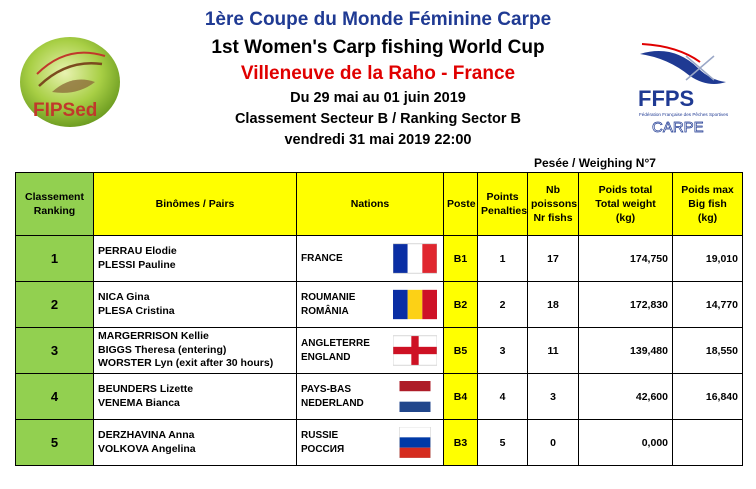 Image resolution: width=756 pixels, height=489 pixels. What do you see at coordinates (707, 442) in the screenshot?
I see `big-fish-cell` at bounding box center [707, 442].